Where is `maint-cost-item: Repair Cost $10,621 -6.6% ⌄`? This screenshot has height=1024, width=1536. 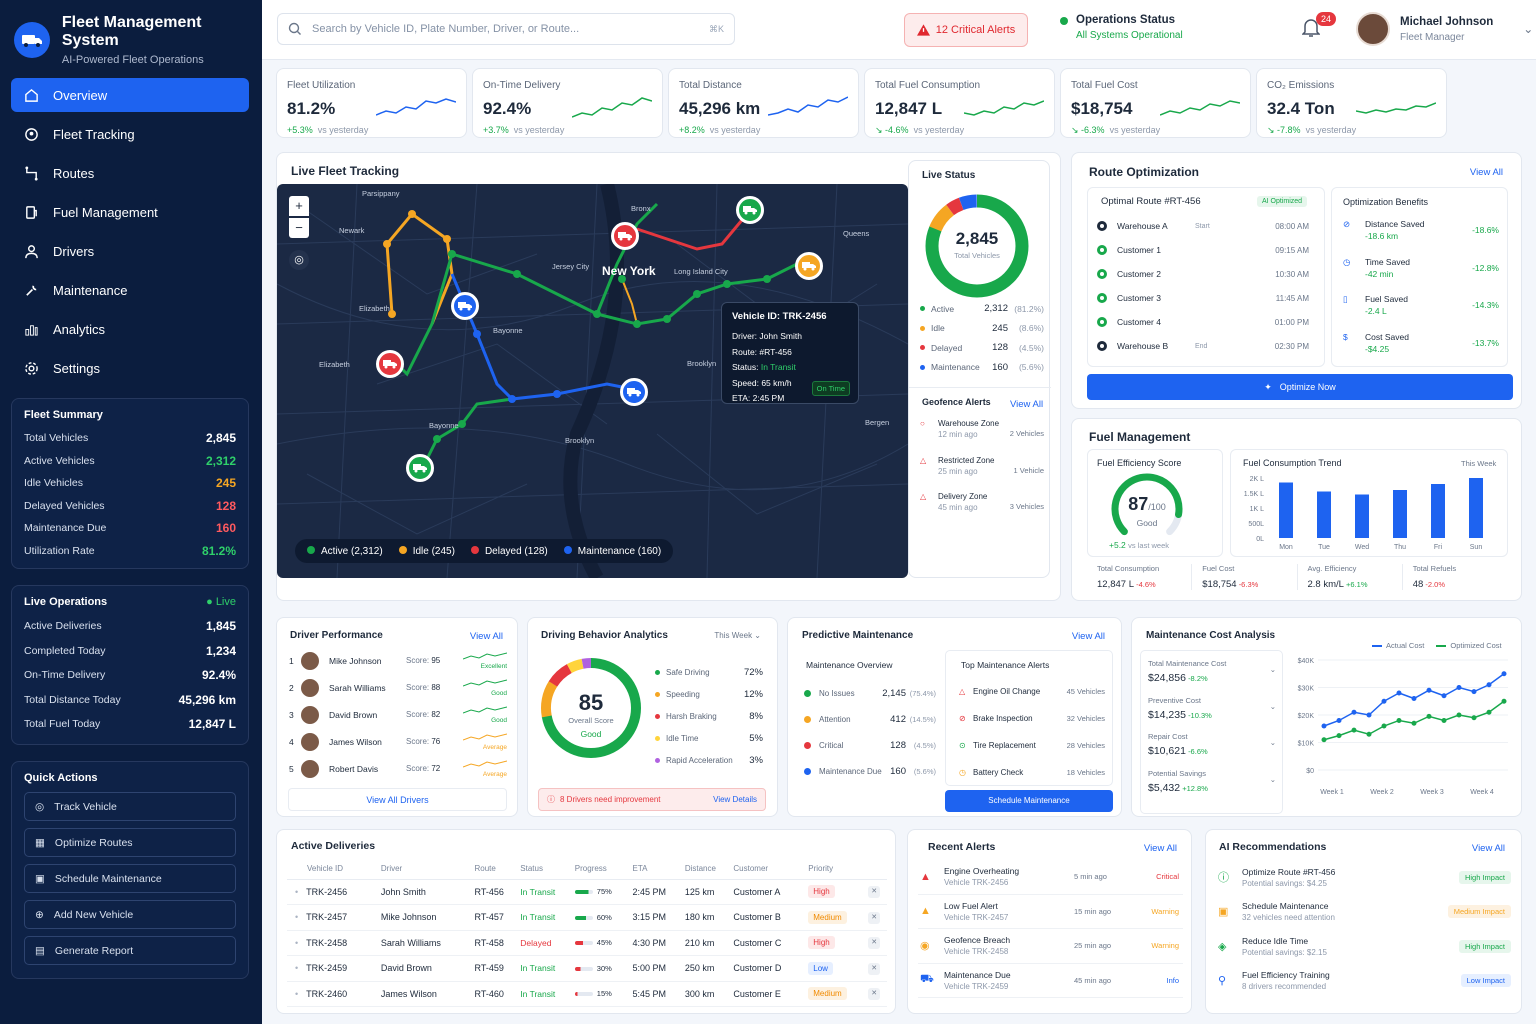 maint-cost-item: Repair Cost $10,621 -6.6% ⌄ is located at coordinates (1212, 744).